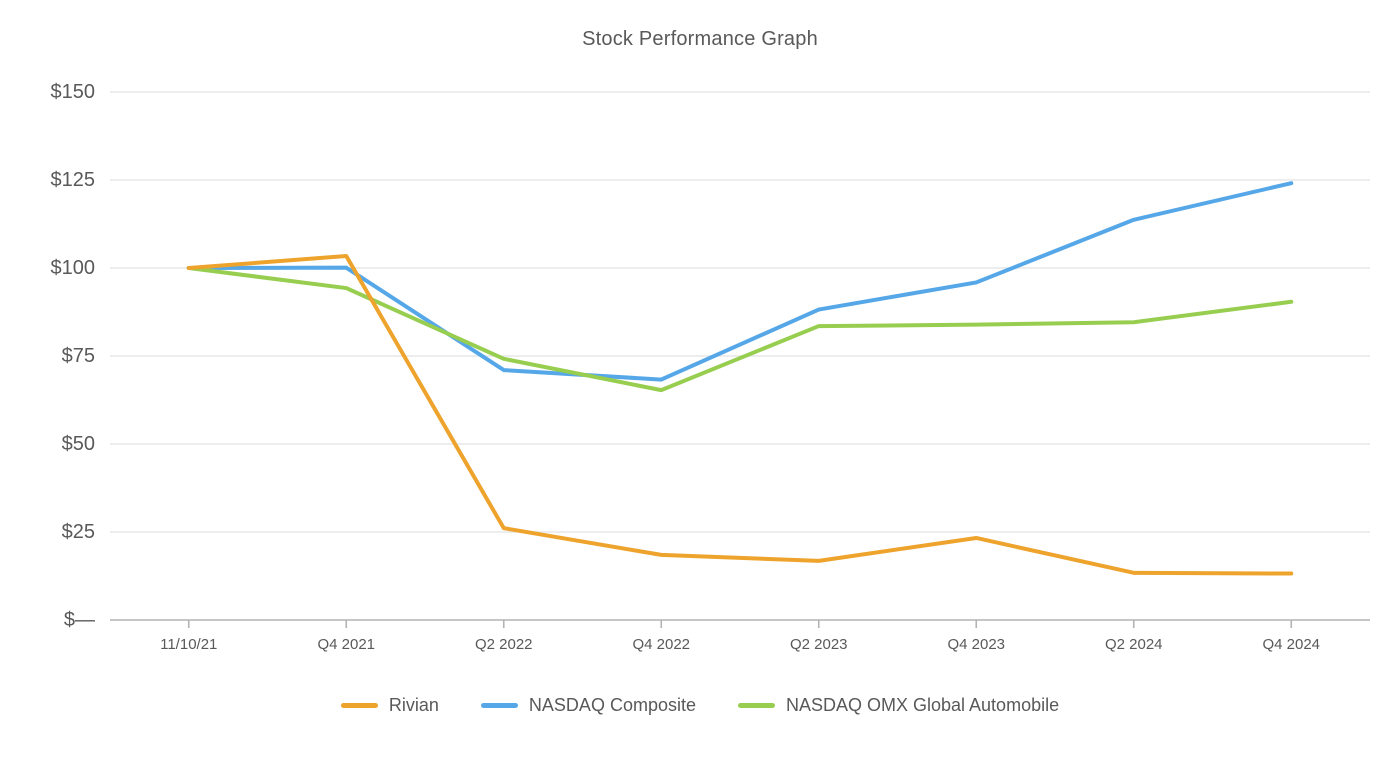  Describe the element at coordinates (922, 704) in the screenshot. I see `legend-label-nasdaq-omx-global-automobile: NASDAQ OMX Global Automobile` at that location.